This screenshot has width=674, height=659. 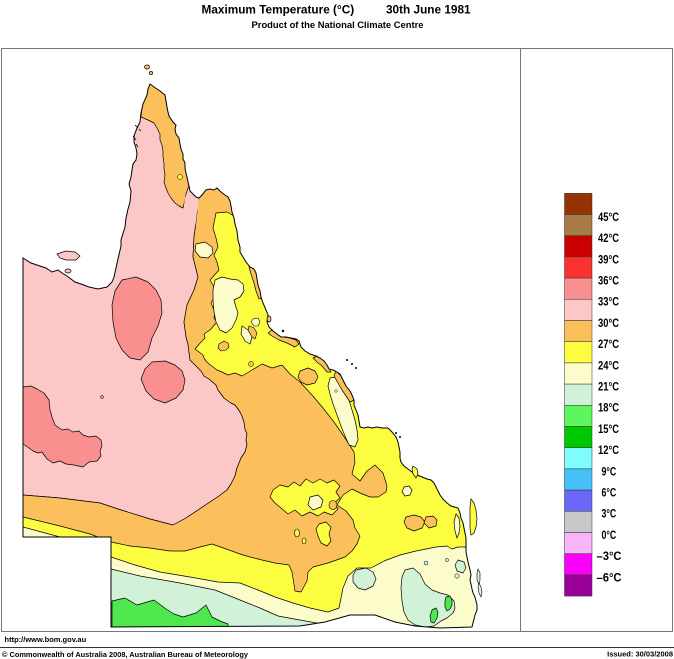 I want to click on svg-text: 36°C, so click(x=608, y=281).